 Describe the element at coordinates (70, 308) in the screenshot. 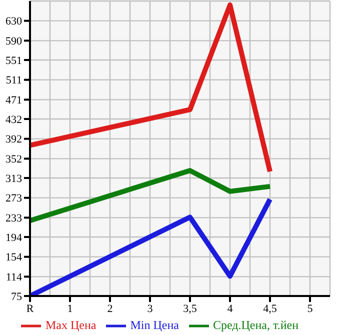

I see `x-tick-label: 1` at that location.